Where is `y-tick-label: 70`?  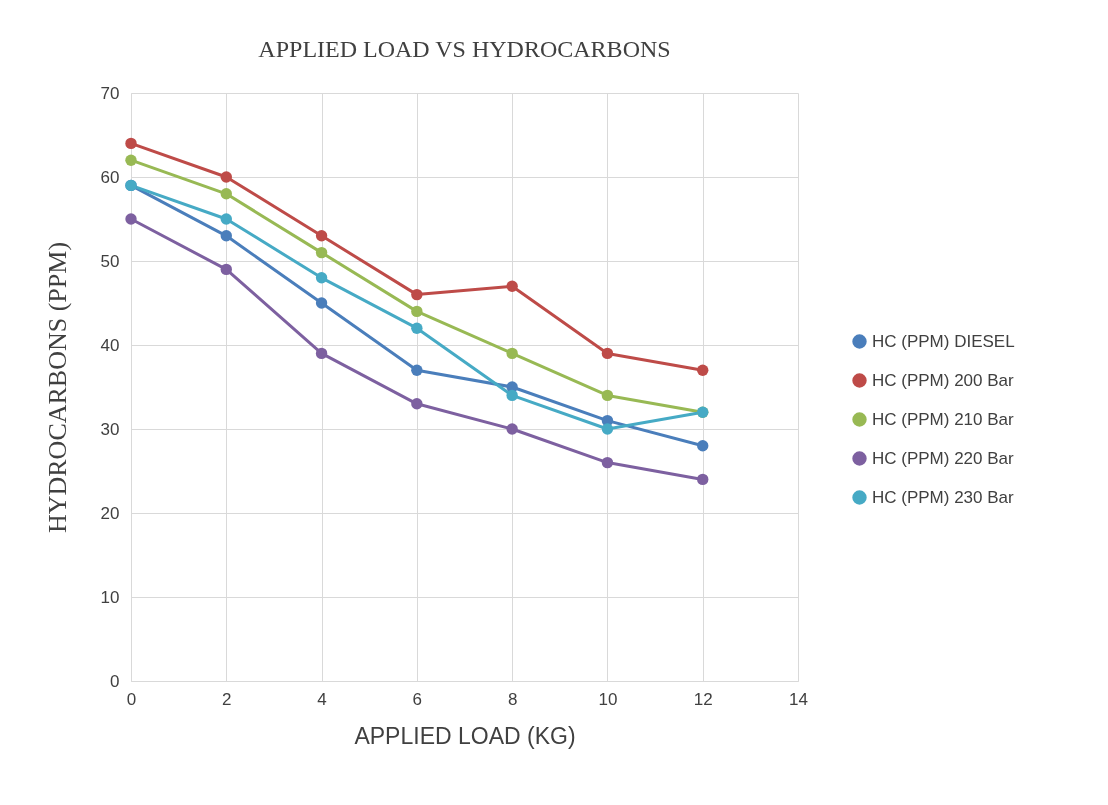 y-tick-label: 70 is located at coordinates (110, 93).